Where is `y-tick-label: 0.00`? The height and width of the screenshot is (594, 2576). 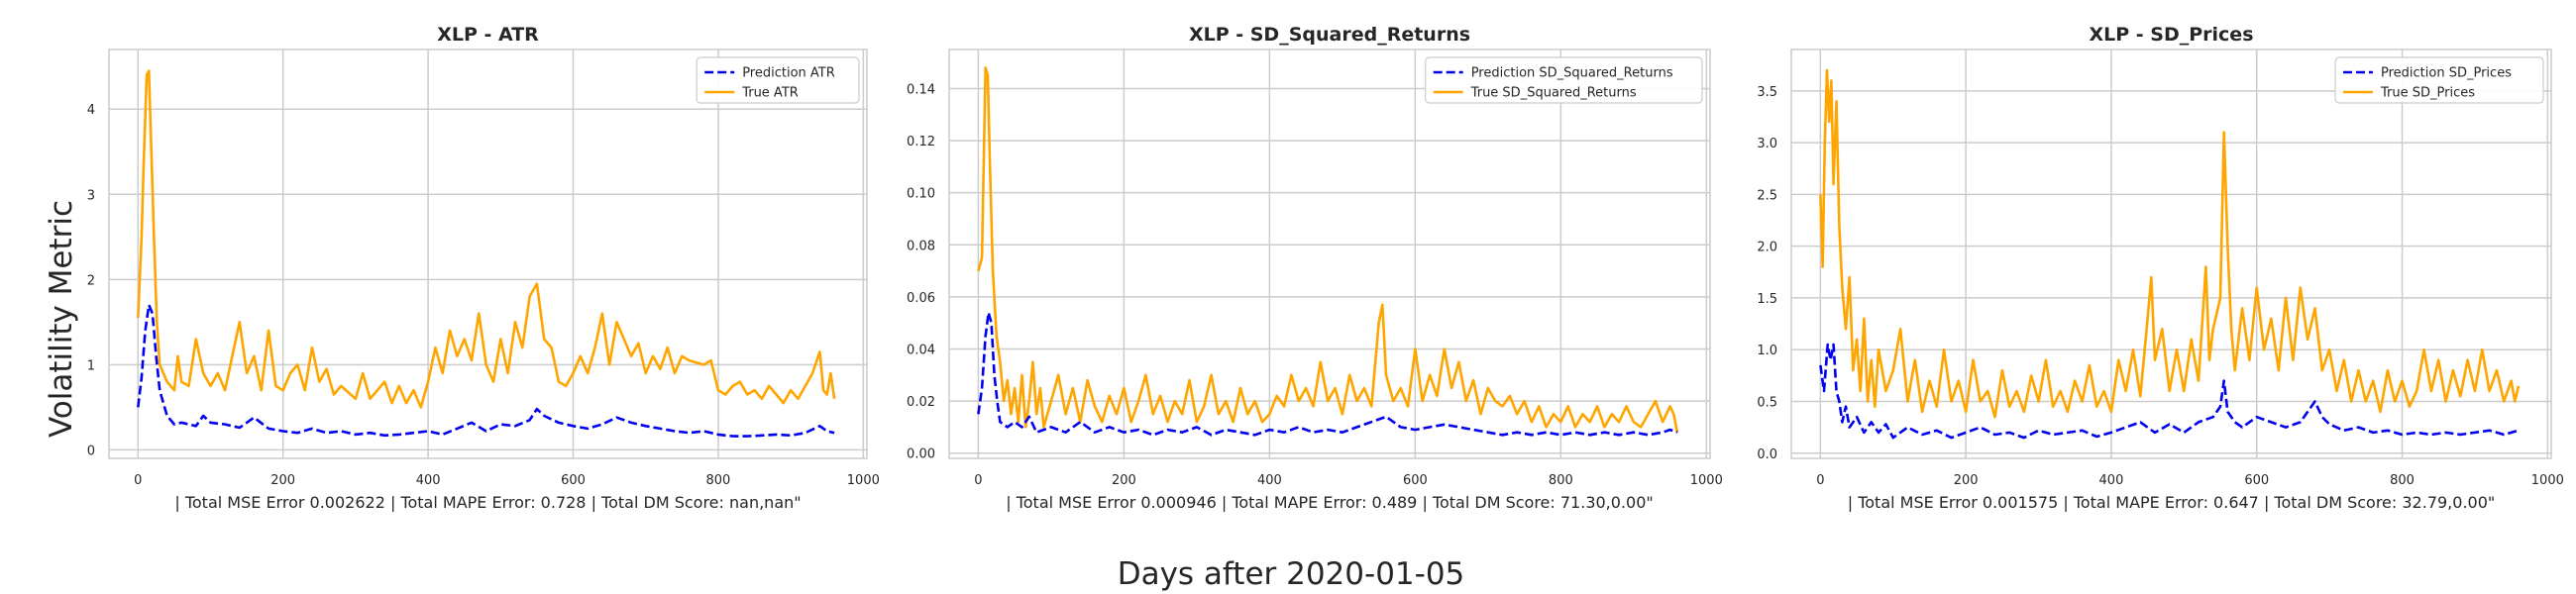
y-tick-label: 0.00 is located at coordinates (921, 454).